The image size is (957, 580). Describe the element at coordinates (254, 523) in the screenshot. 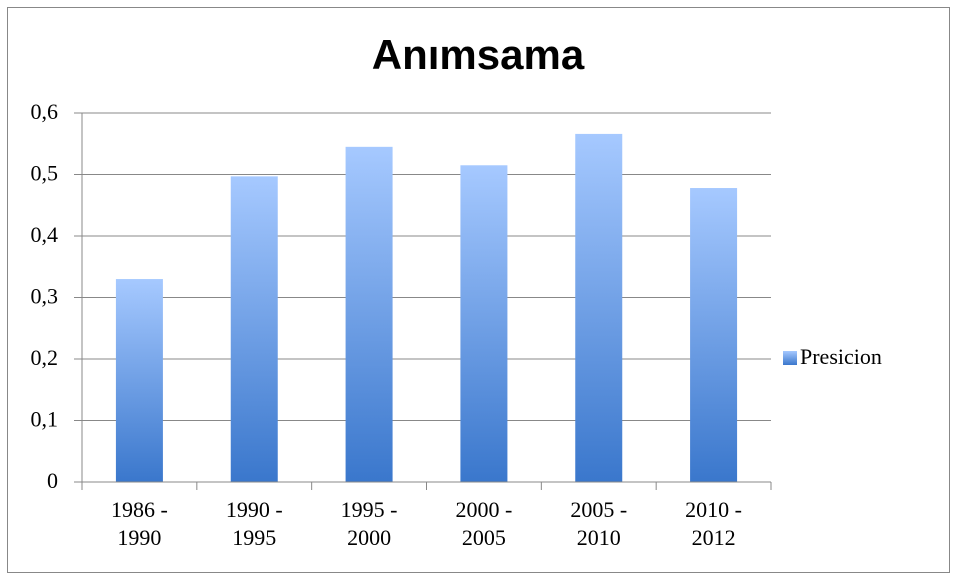

I see `x-tick-label: 1990 - 1995` at that location.